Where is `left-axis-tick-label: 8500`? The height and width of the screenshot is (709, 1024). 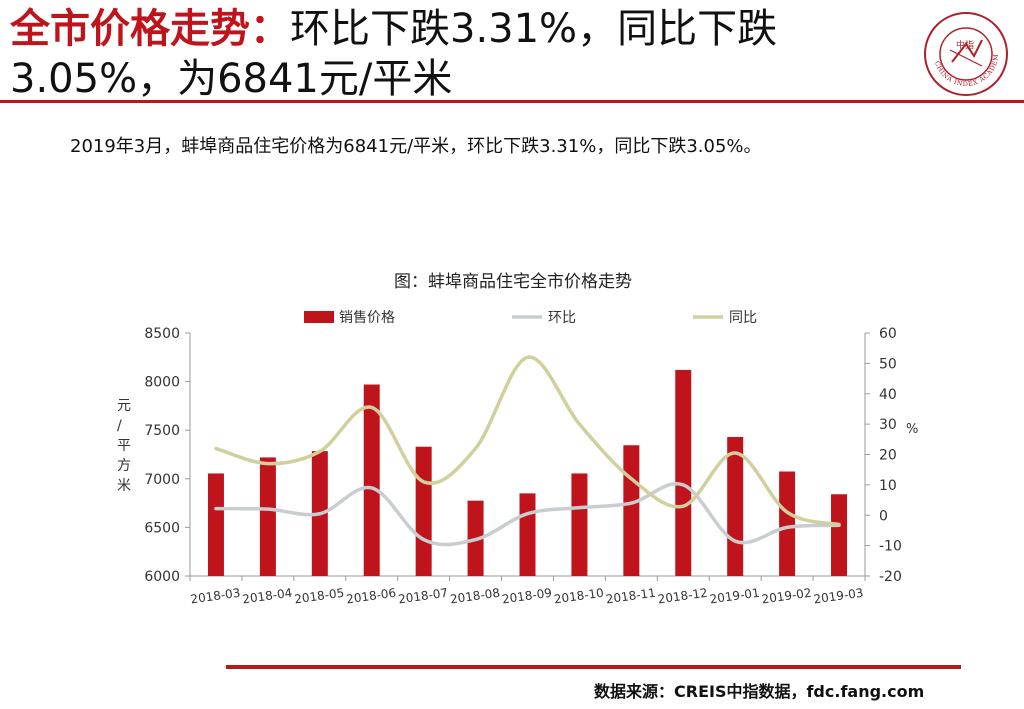
left-axis-tick-label: 8500 is located at coordinates (162, 334).